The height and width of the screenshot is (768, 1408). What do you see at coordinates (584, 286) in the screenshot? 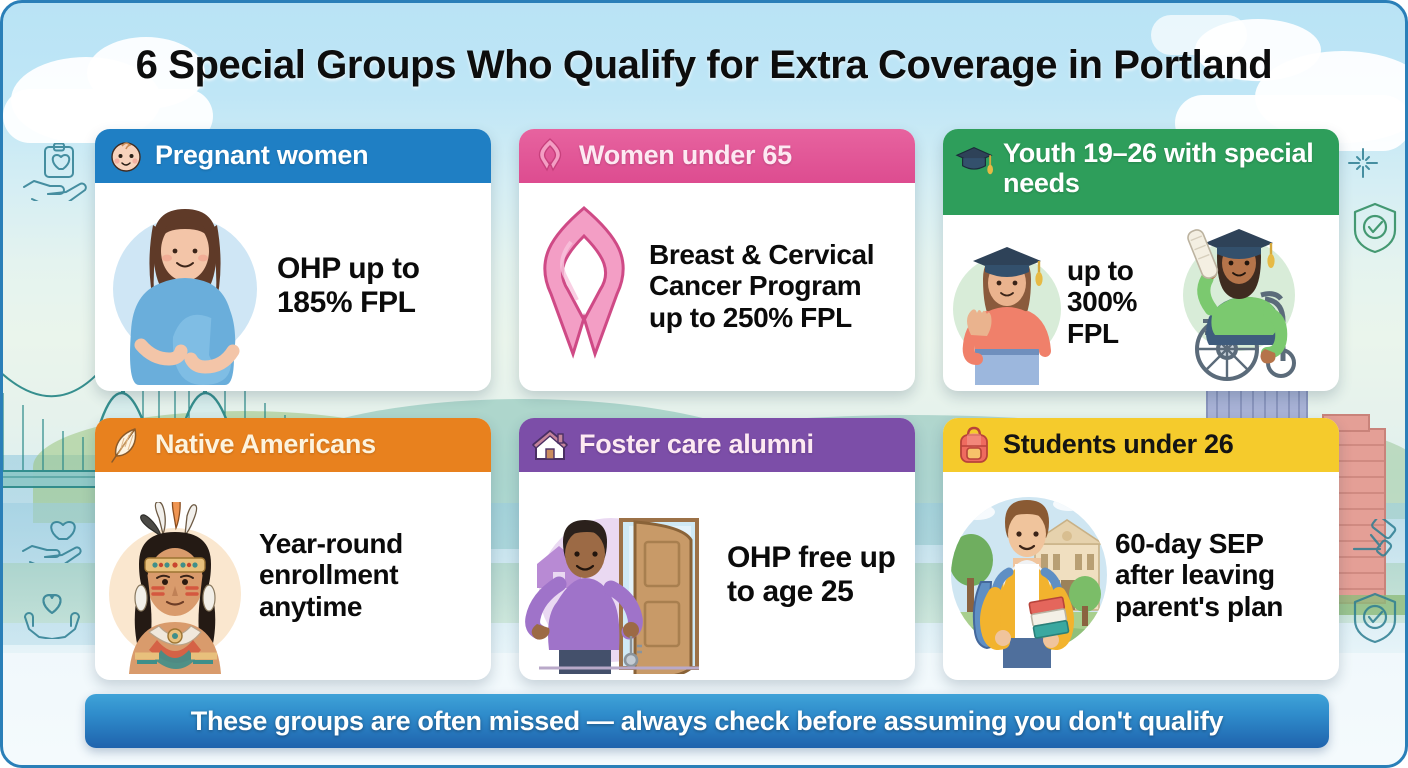
I see `pink-ribbon-illustration` at bounding box center [584, 286].